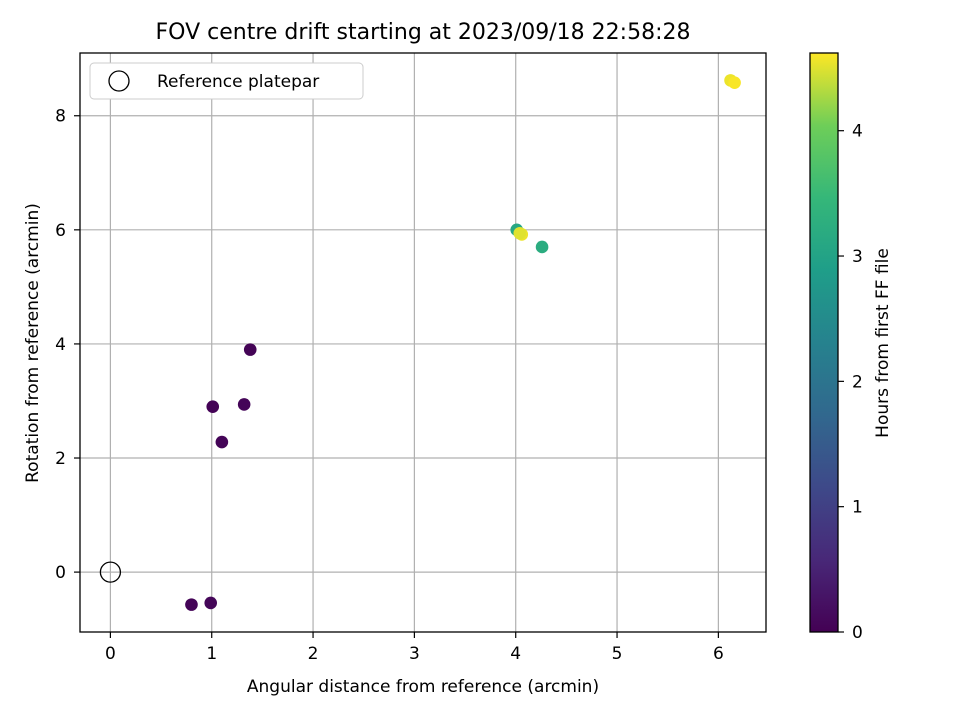 The image size is (960, 720). What do you see at coordinates (60, 459) in the screenshot?
I see `y-tick-label: 2` at bounding box center [60, 459].